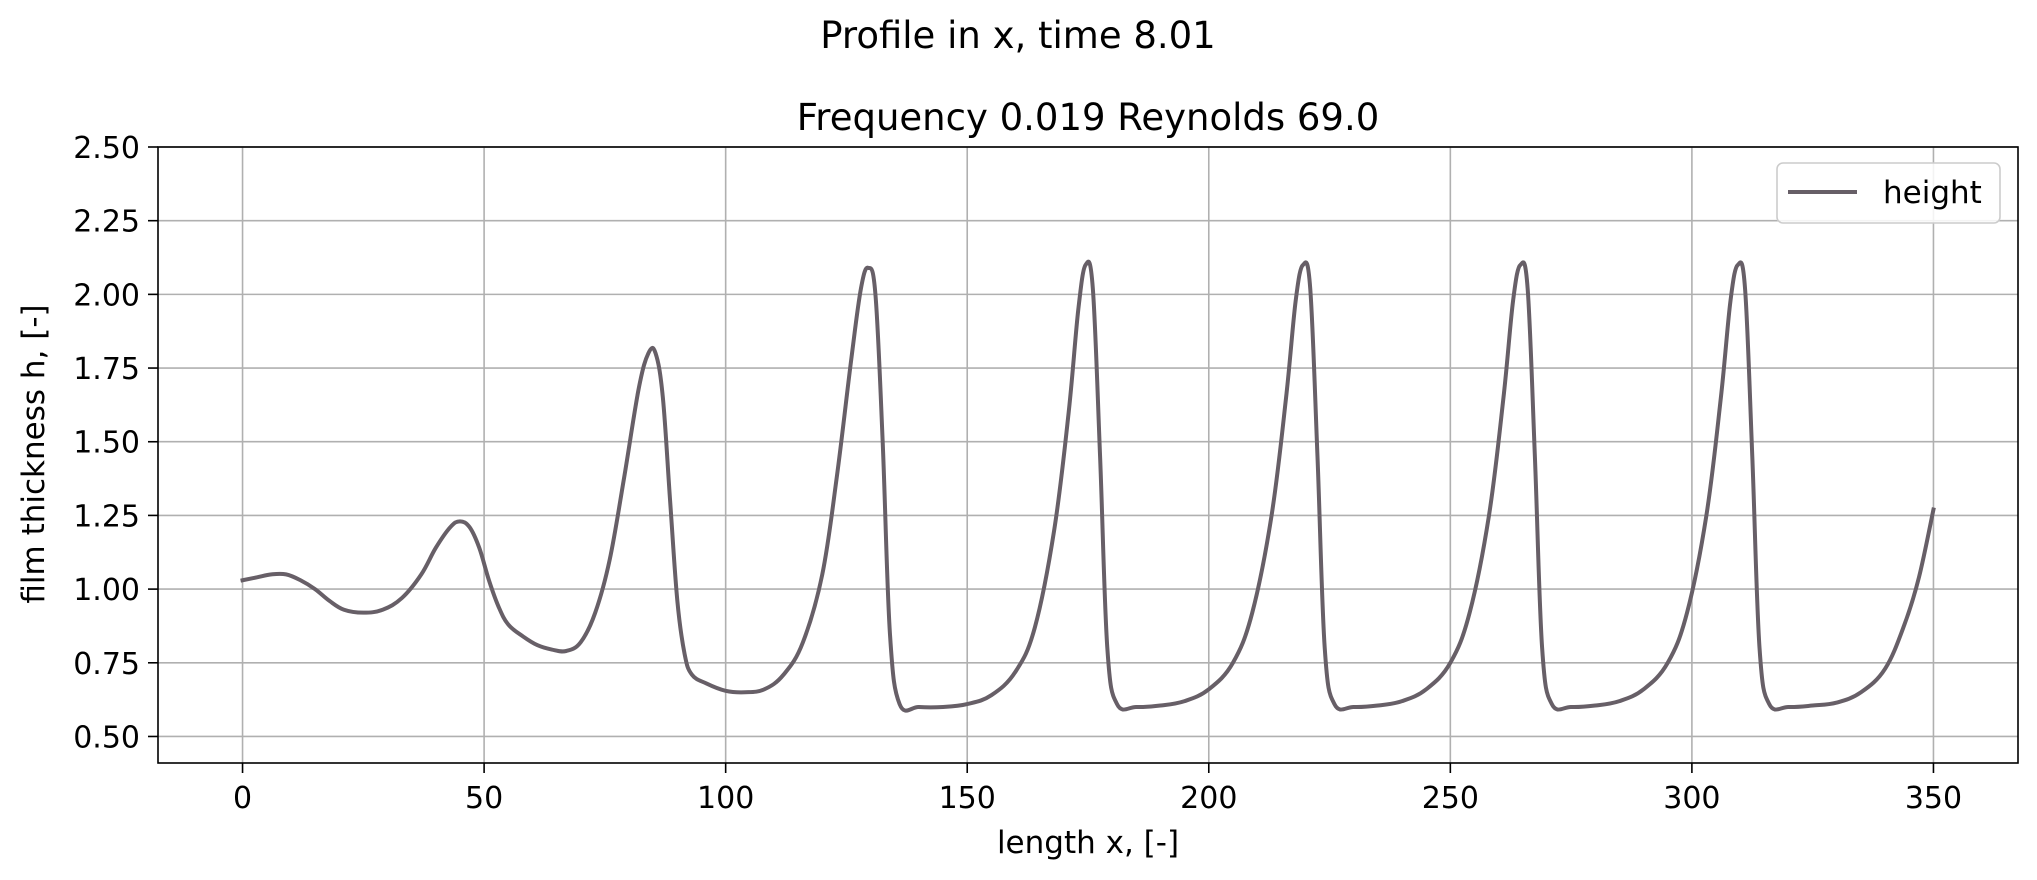 This screenshot has height=880, width=2037. What do you see at coordinates (34, 453) in the screenshot?
I see `y-axis-label: film thickness h, [-]` at bounding box center [34, 453].